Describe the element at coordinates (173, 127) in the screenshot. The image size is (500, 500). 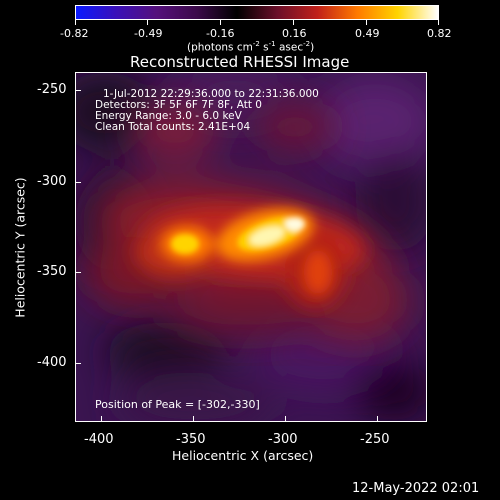
I see `clean-counts-info: Clean Total counts: 2.41E+04` at that location.